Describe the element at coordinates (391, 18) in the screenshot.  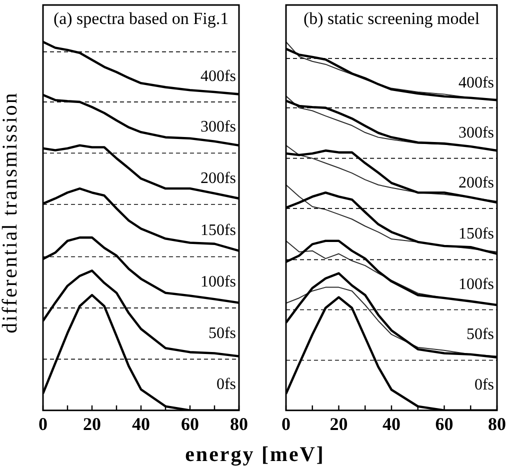
I see `chart-title: (b) static screening model` at that location.